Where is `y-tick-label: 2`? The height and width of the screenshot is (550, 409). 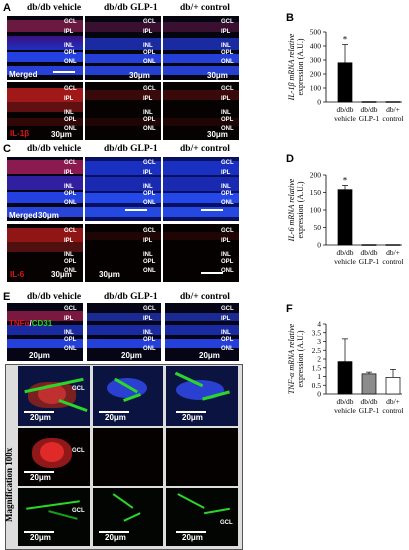 y-tick-label: 2 is located at coordinates (319, 359).